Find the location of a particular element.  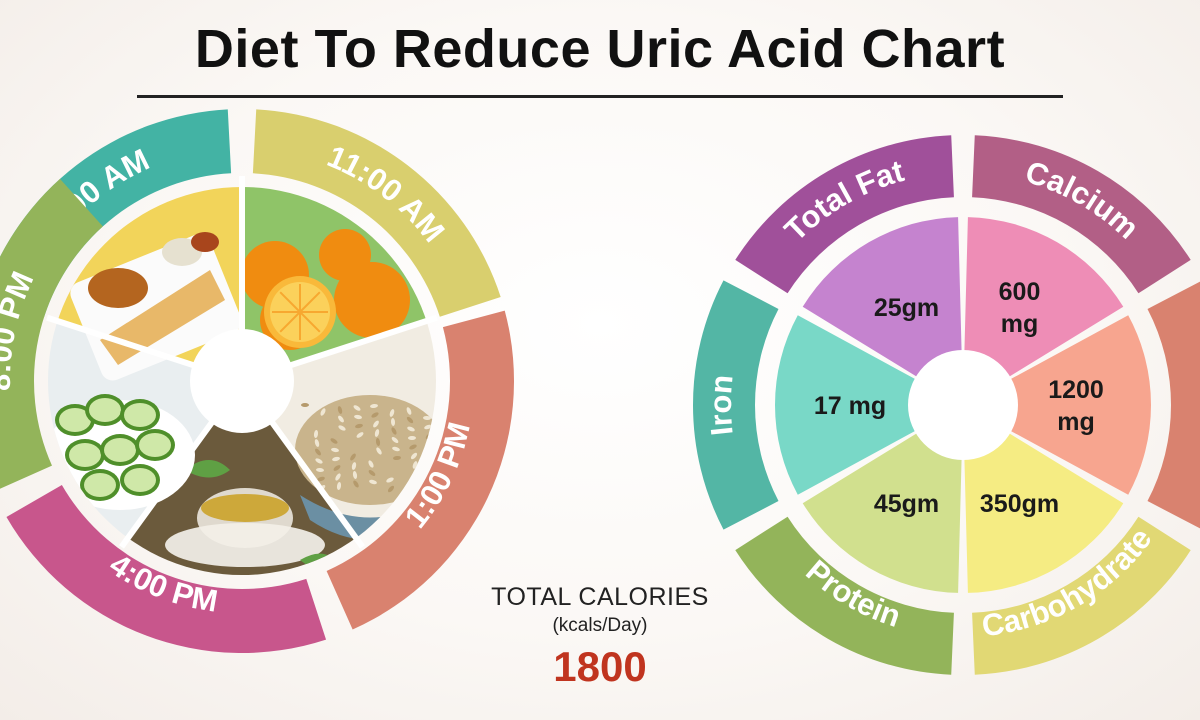

meal-wheel-hub is located at coordinates (242, 381).